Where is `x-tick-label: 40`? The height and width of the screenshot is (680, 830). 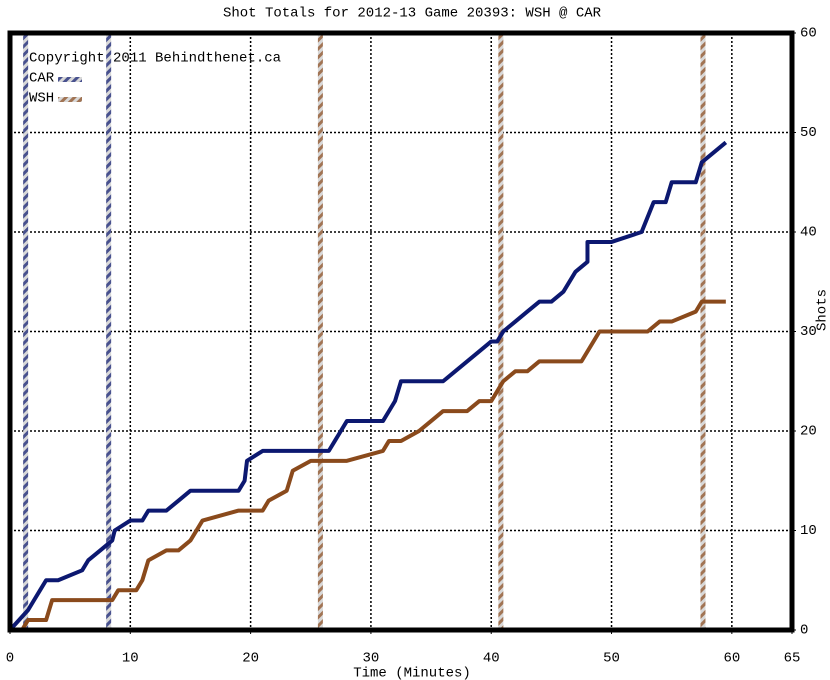 x-tick-label: 40 is located at coordinates (491, 659).